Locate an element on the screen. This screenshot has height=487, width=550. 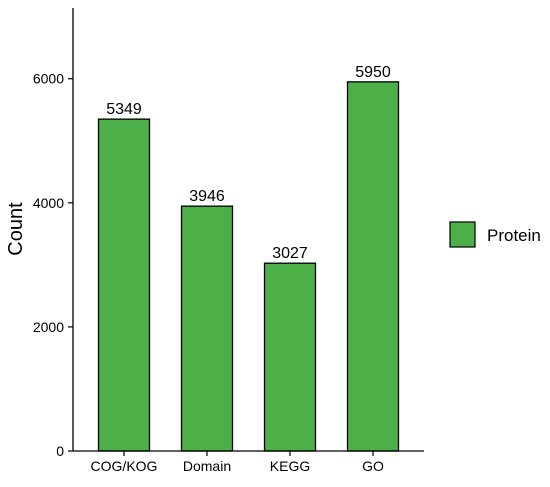
bar-value-label: 3946 is located at coordinates (207, 196).